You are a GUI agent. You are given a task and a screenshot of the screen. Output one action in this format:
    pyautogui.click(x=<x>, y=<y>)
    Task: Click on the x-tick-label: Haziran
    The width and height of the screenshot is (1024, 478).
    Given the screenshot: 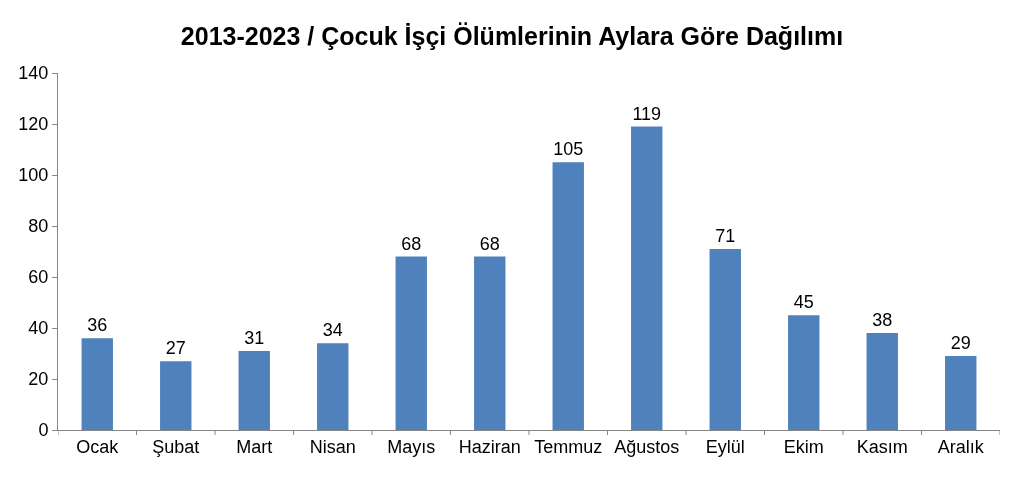 What is the action you would take?
    pyautogui.click(x=489, y=446)
    